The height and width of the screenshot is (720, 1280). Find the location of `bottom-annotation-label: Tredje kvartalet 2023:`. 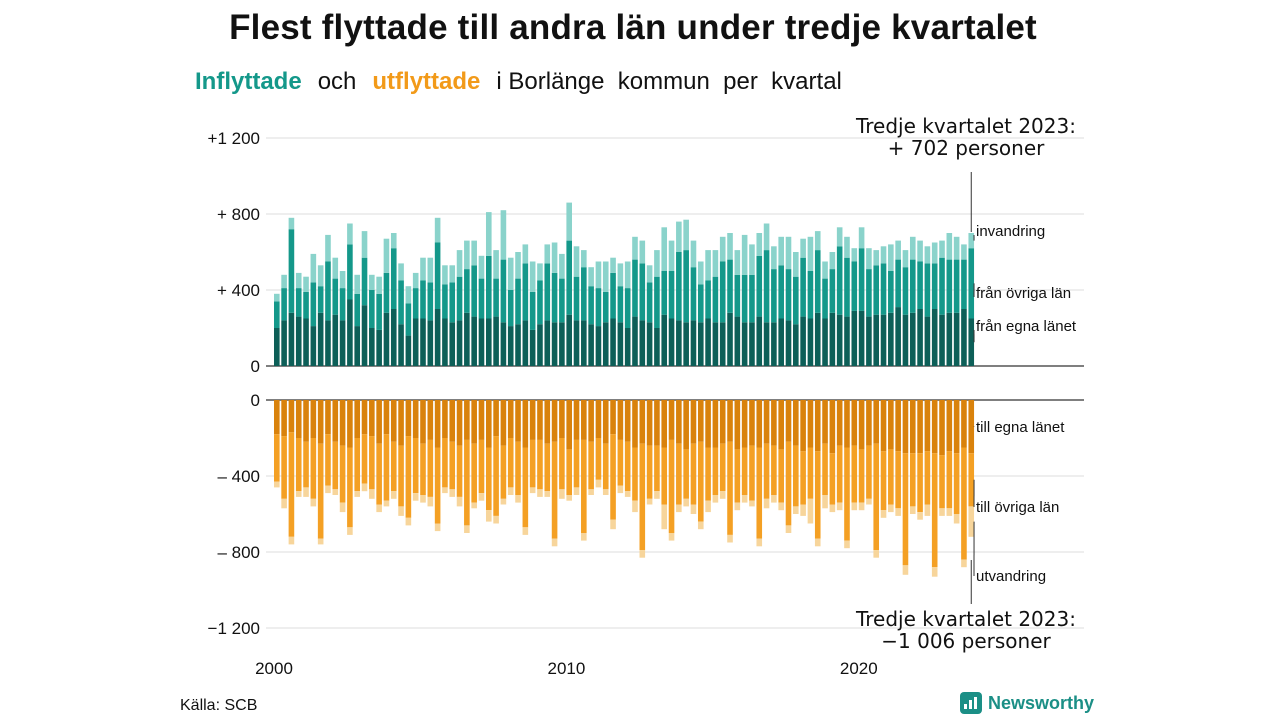

bottom-annotation-label: Tredje kvartalet 2023: is located at coordinates (965, 619).